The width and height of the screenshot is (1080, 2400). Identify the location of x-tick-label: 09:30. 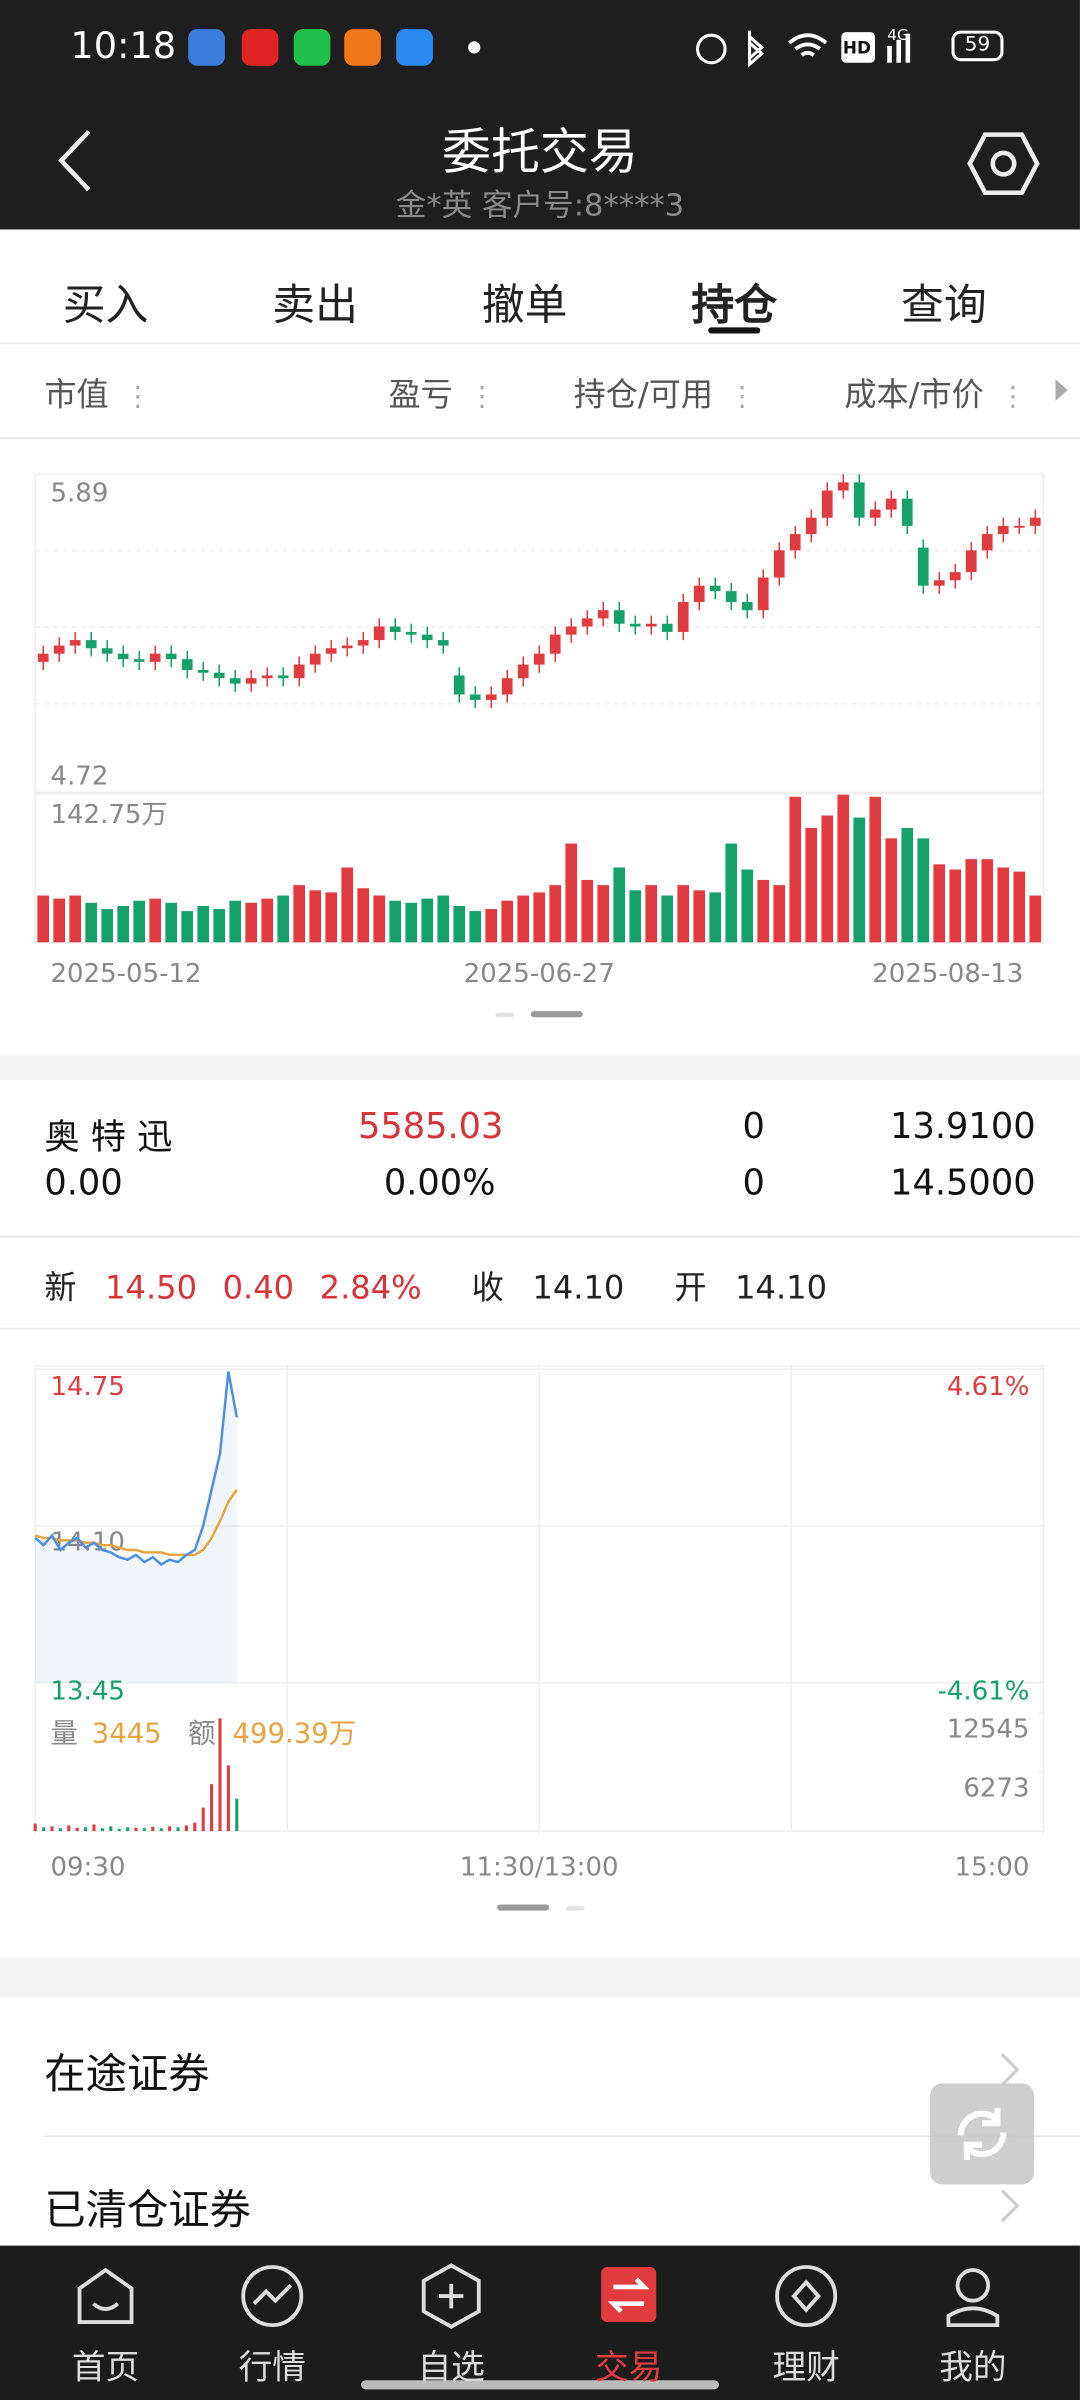
(87, 1867).